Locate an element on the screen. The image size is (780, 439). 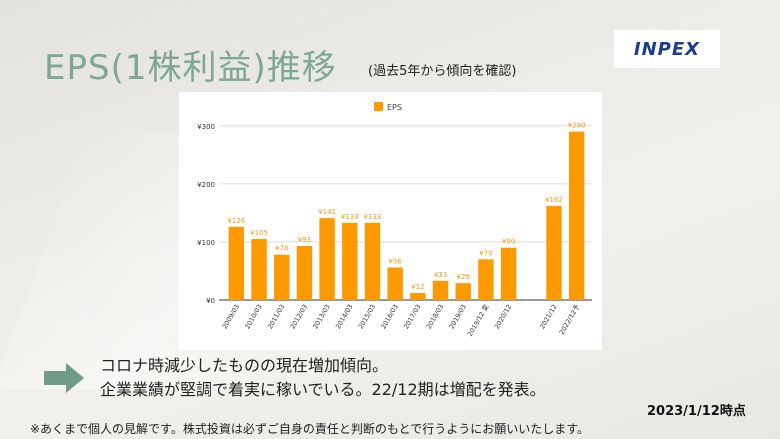
x-tick-label: 2010/03 is located at coordinates (253, 316).